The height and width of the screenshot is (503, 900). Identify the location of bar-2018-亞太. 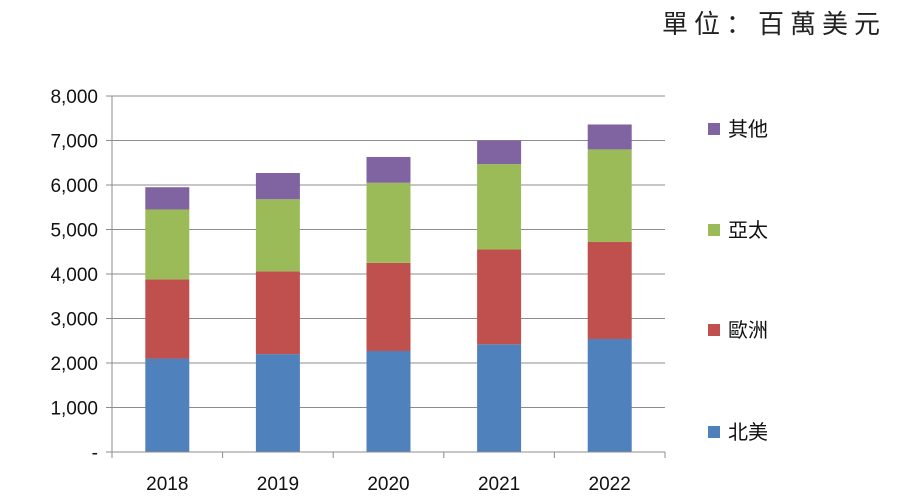
(167, 244).